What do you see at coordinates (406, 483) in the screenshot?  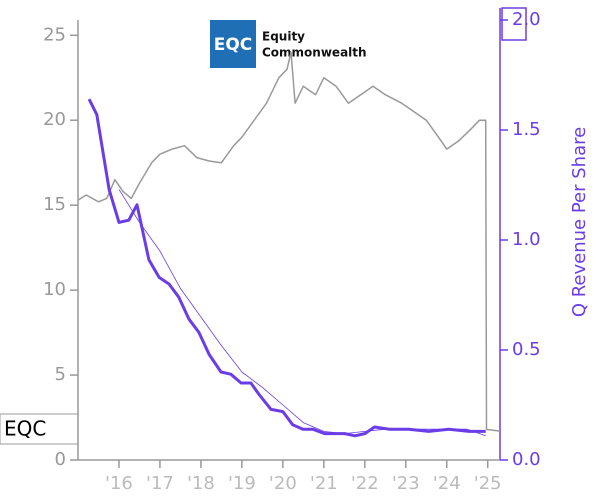 I see `x-tick-label: '23` at bounding box center [406, 483].